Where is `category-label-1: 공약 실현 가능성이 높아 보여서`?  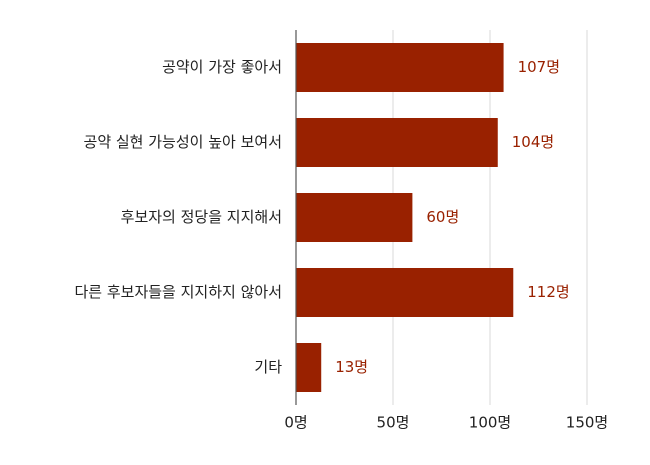 category-label-1: 공약 실현 가능성이 높아 보여서 is located at coordinates (183, 142).